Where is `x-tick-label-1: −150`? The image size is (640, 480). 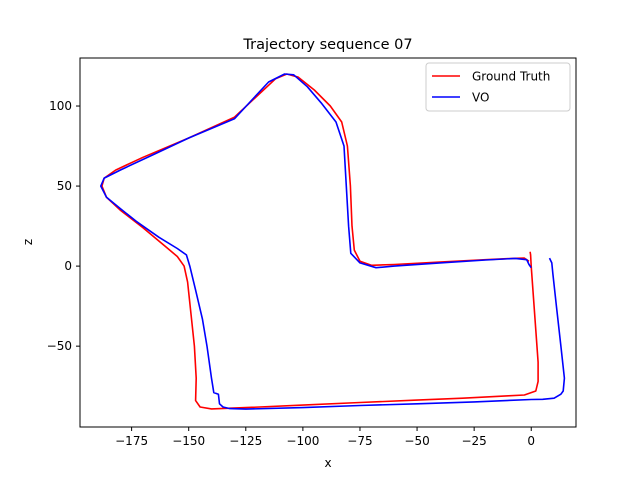 x-tick-label-1: −150 is located at coordinates (188, 441).